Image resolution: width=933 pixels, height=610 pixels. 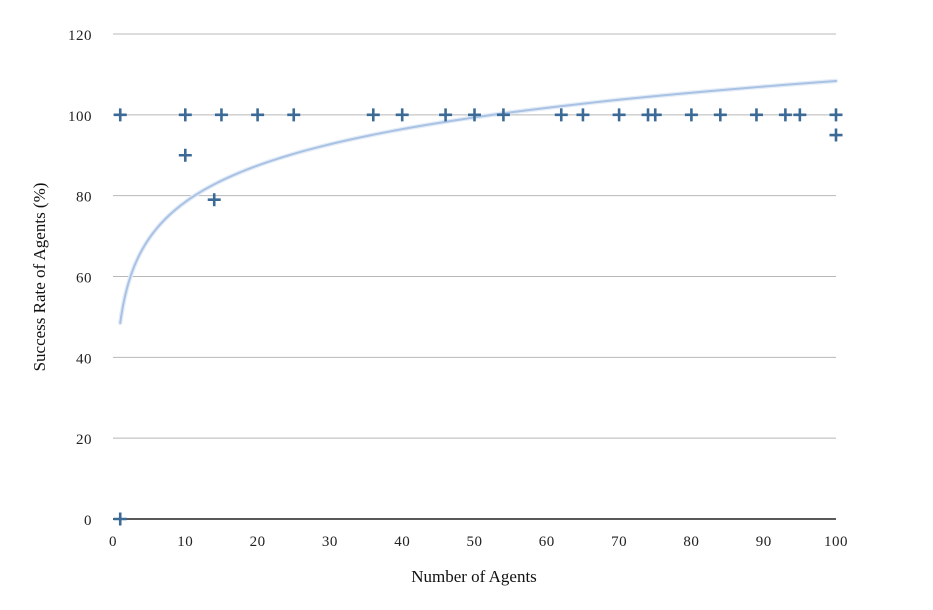 What do you see at coordinates (258, 542) in the screenshot?
I see `x-tick-label: 20` at bounding box center [258, 542].